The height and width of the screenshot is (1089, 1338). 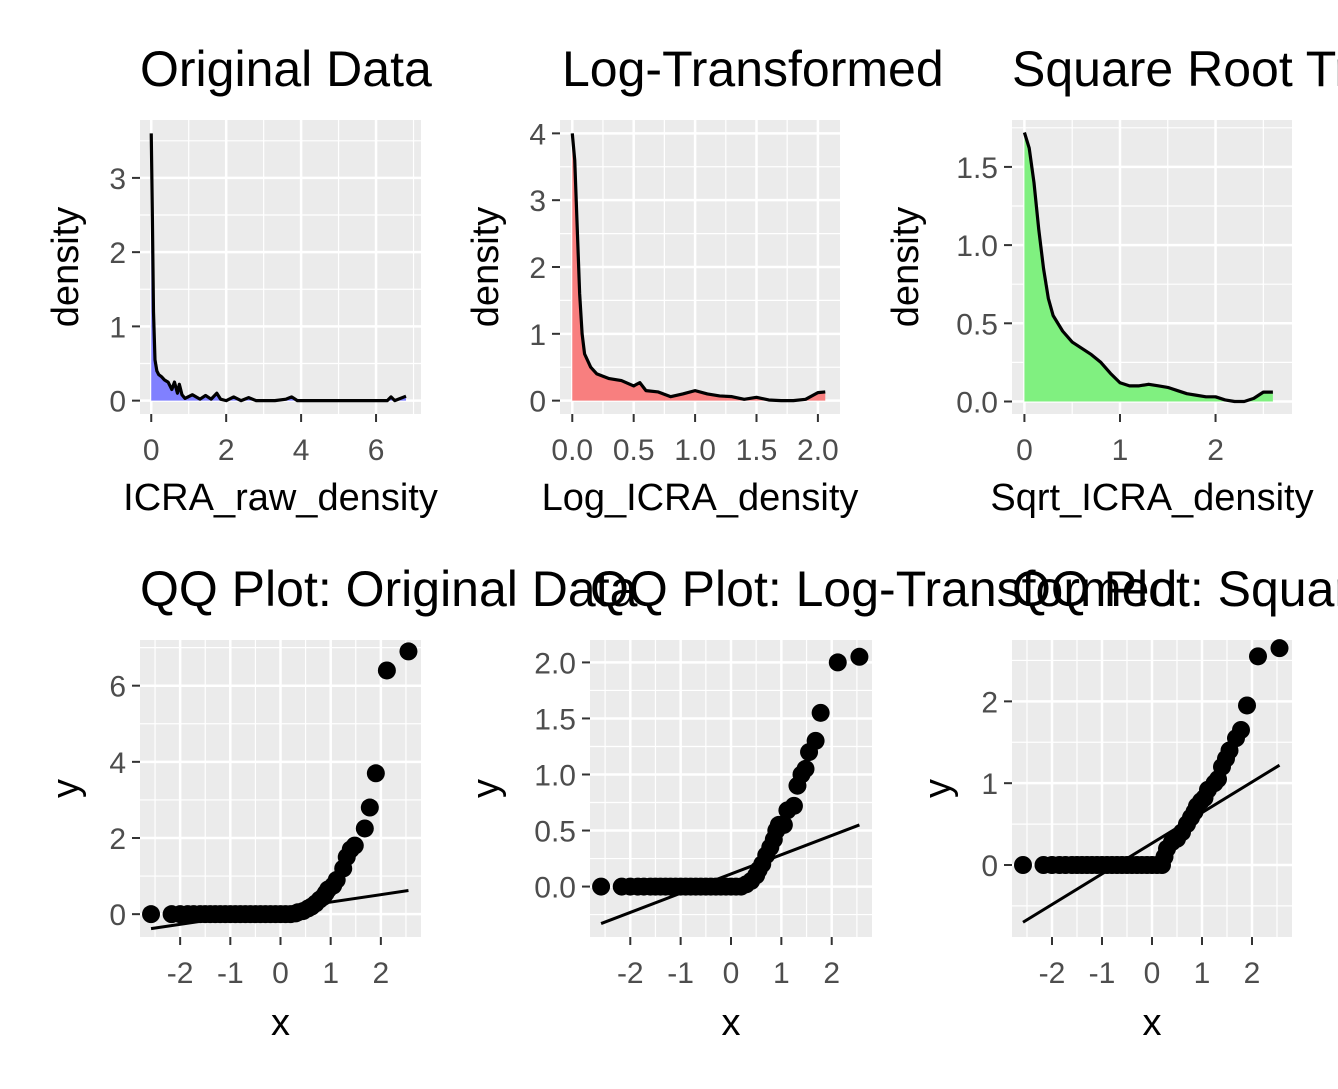 I want to click on y-tick-label: 3, so click(x=117, y=179).